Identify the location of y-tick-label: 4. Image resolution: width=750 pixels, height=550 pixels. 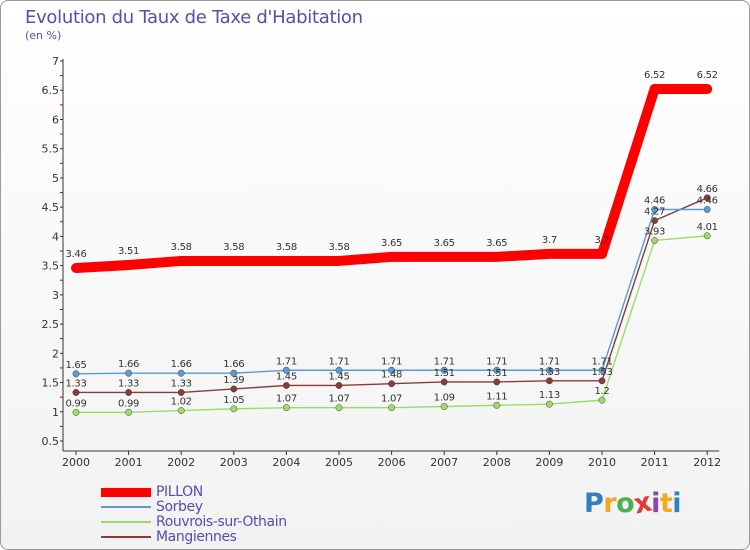
(55, 236).